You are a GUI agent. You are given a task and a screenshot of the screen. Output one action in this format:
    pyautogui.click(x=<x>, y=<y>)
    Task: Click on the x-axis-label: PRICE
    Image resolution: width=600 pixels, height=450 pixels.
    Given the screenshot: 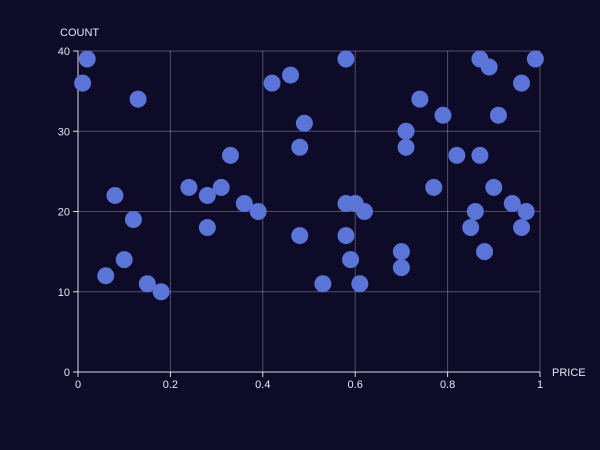 What is the action you would take?
    pyautogui.click(x=569, y=373)
    